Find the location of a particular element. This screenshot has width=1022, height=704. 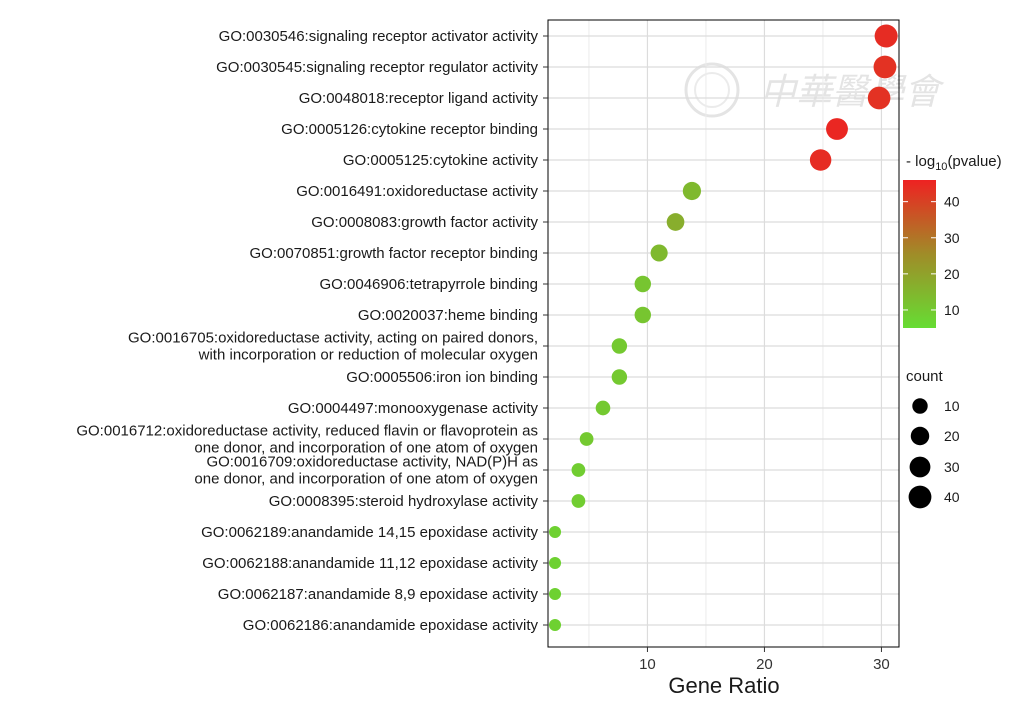

y-tick-label: GO:0062186:anandamide epoxidase activity is located at coordinates (391, 625).